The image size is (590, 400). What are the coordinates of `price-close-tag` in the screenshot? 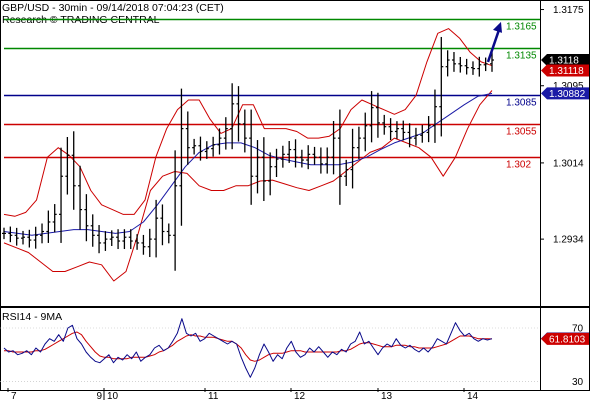 It's located at (565, 60).